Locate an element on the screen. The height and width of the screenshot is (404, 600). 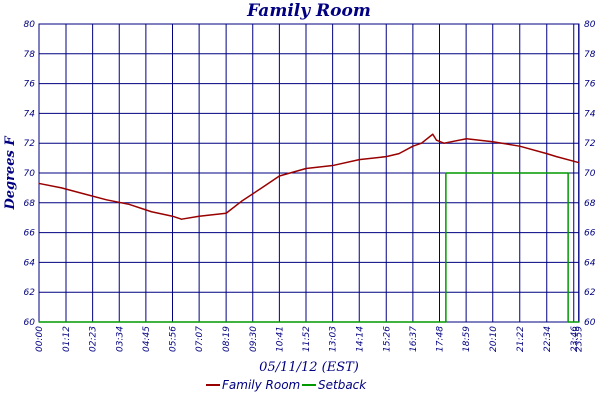
x-tick-label: 13:03 is located at coordinates (334, 339).